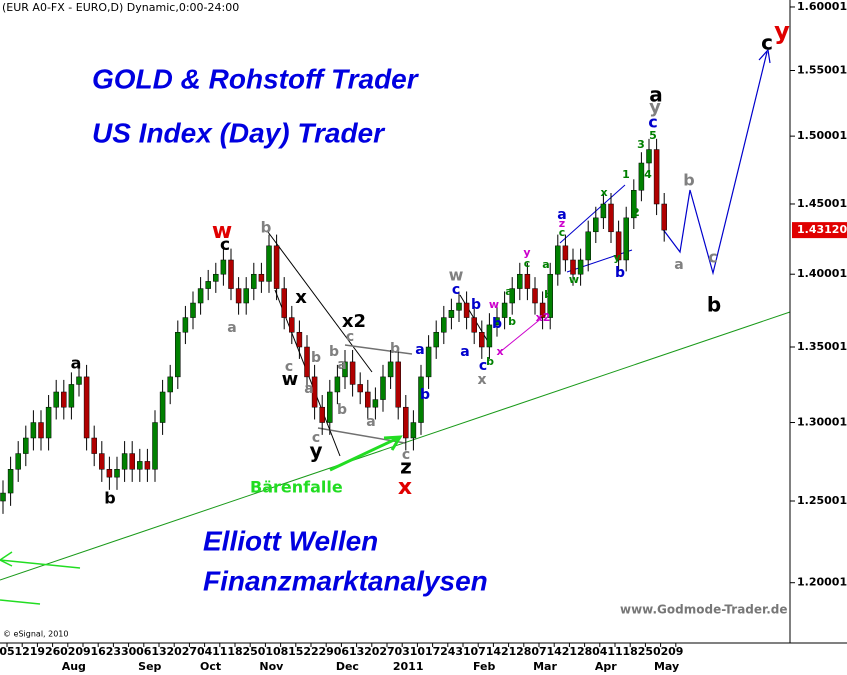 Image resolution: width=847 pixels, height=675 pixels. I want to click on x-tick-label: 06, so click(144, 651).